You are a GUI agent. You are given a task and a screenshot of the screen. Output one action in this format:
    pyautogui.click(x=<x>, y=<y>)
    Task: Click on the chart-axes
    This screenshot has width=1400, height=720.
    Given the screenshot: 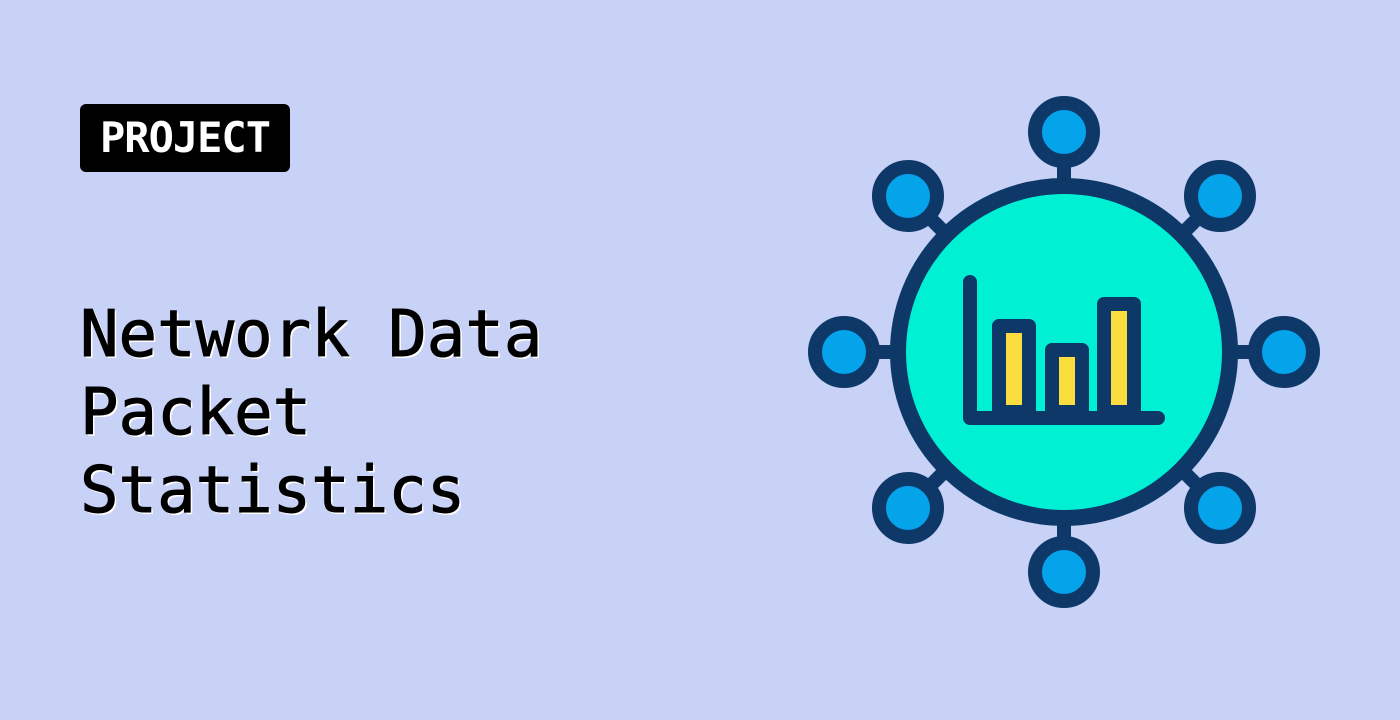 What is the action you would take?
    pyautogui.click(x=1064, y=350)
    